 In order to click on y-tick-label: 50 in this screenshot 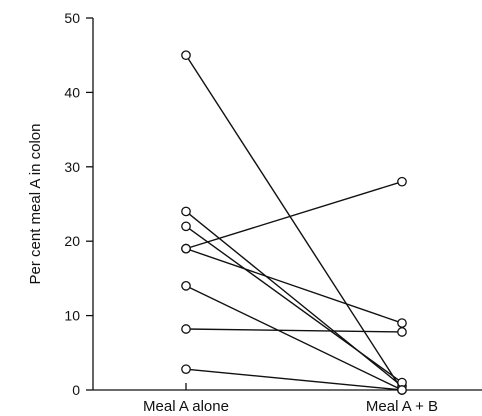, I will do `click(72, 18)`.